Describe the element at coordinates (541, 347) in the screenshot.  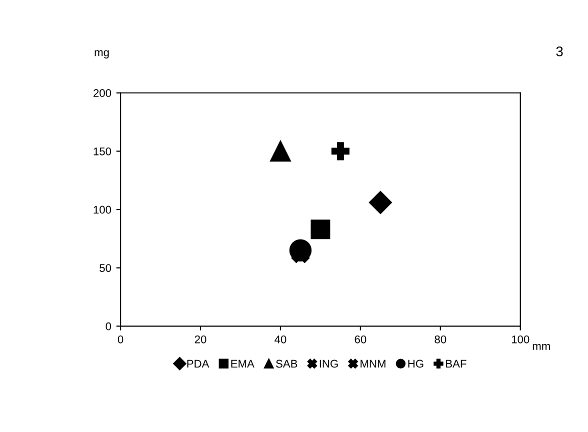
I see `x-axis-title: mm` at that location.